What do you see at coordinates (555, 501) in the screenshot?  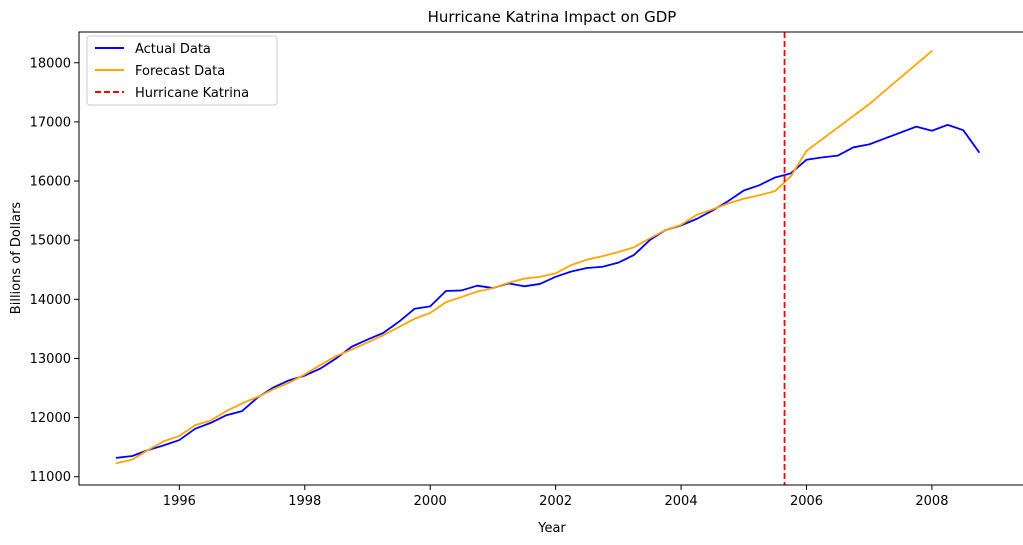 I see `x-tick-label: 2002` at bounding box center [555, 501].